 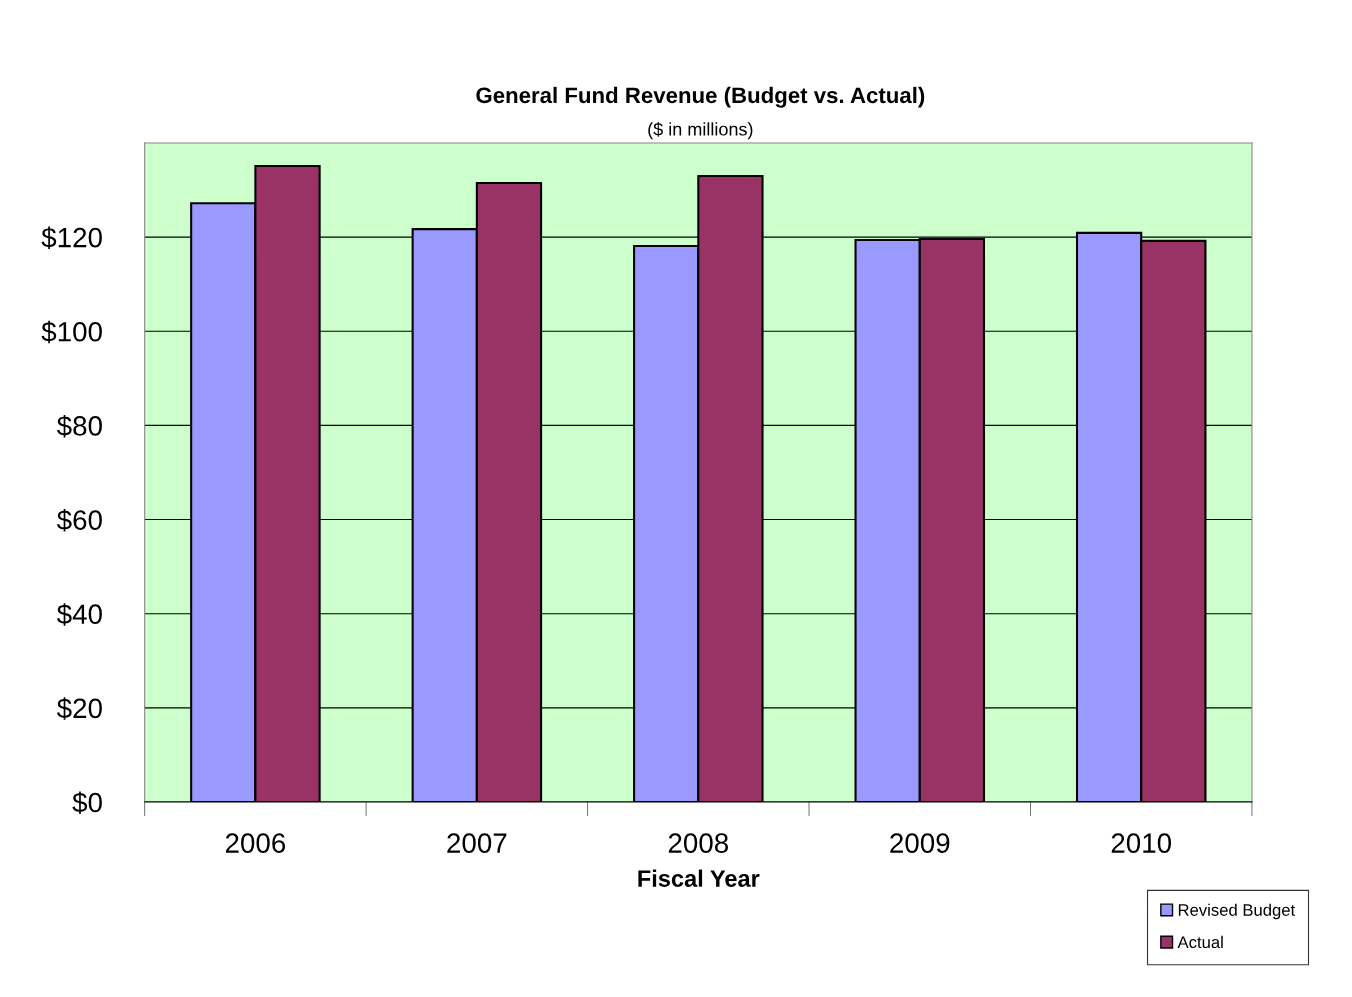 What do you see at coordinates (79, 708) in the screenshot?
I see `y-tick-label: $20` at bounding box center [79, 708].